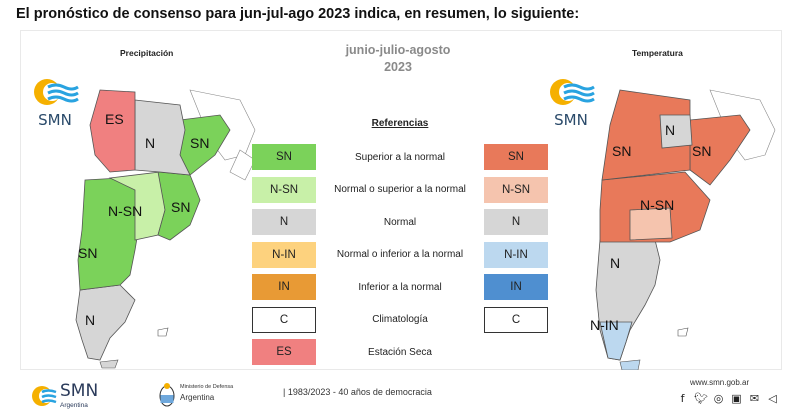 The image size is (800, 420). I want to click on footer-smn-sub: Argentina, so click(74, 405).